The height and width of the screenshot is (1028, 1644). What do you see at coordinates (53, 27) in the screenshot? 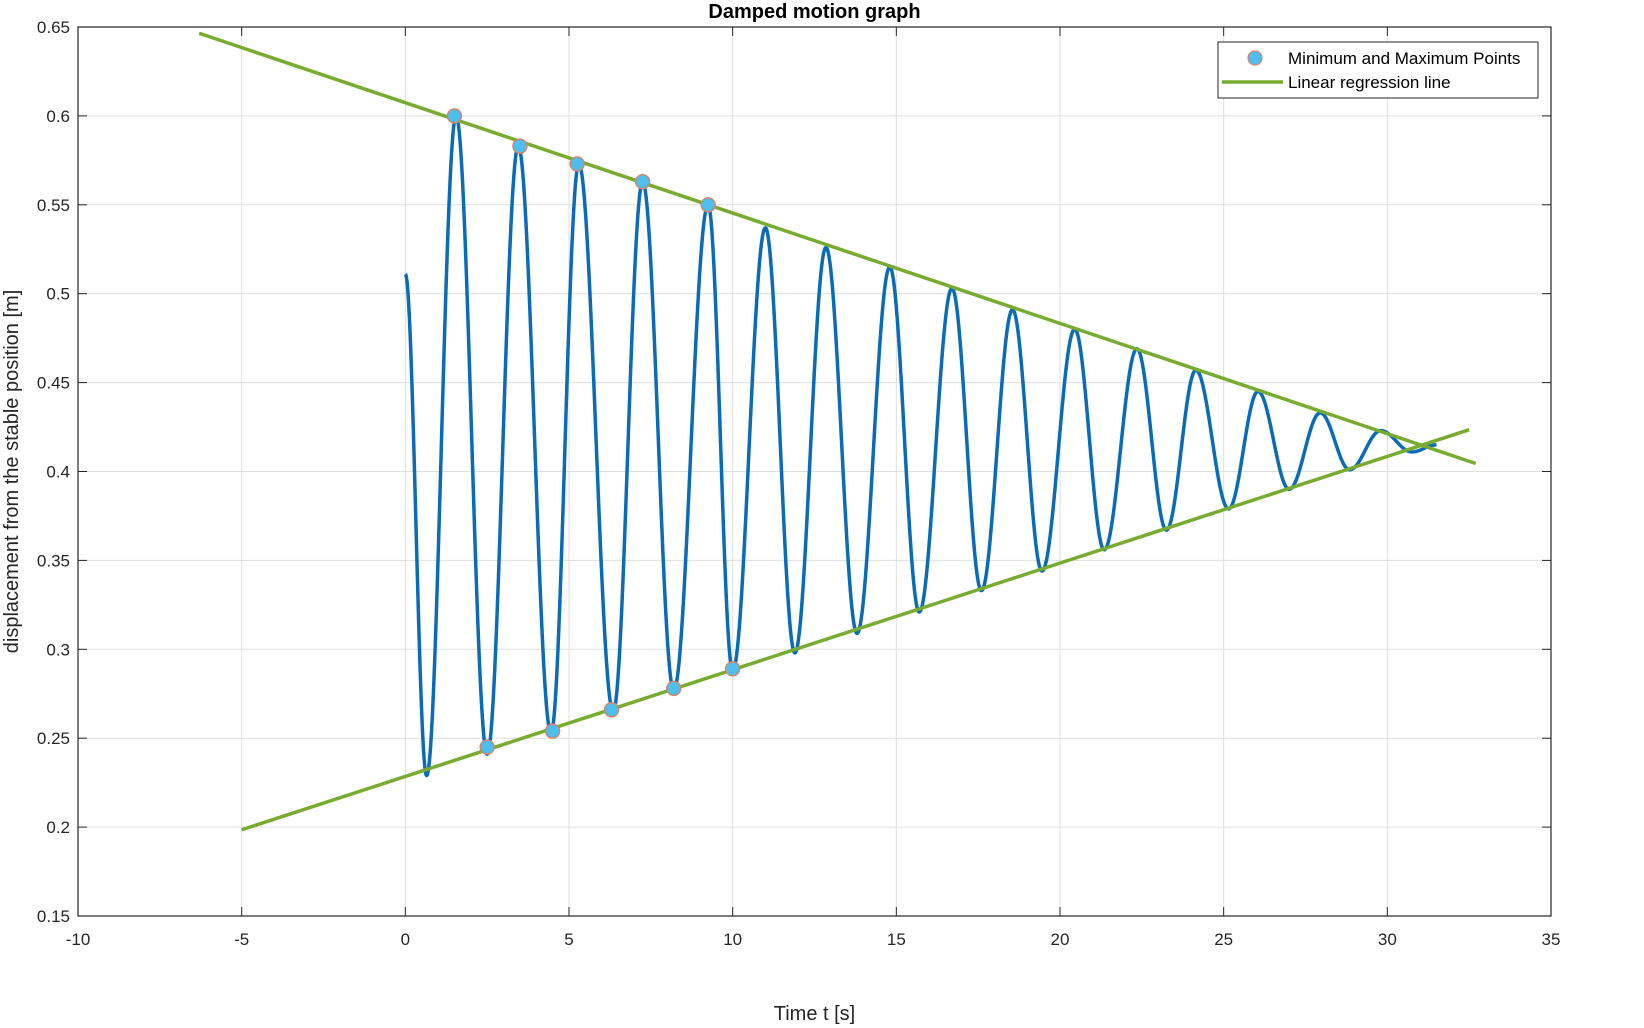
I see `y-tick-label: 0.65` at bounding box center [53, 27].